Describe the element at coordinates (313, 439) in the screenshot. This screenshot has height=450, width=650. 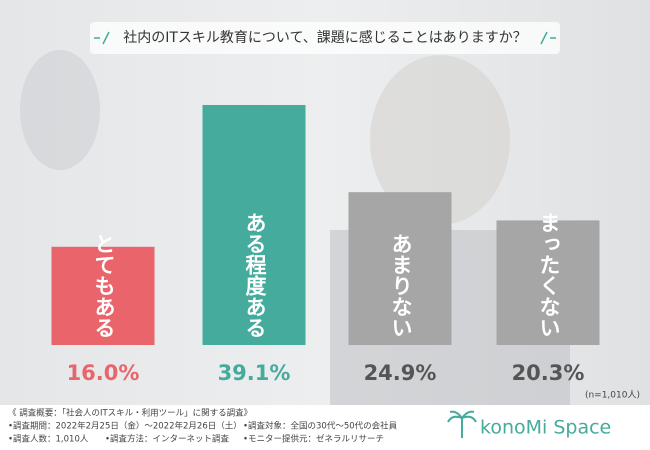
I see `footer-text: •モニター提供元：ゼネラルリサーチ` at that location.